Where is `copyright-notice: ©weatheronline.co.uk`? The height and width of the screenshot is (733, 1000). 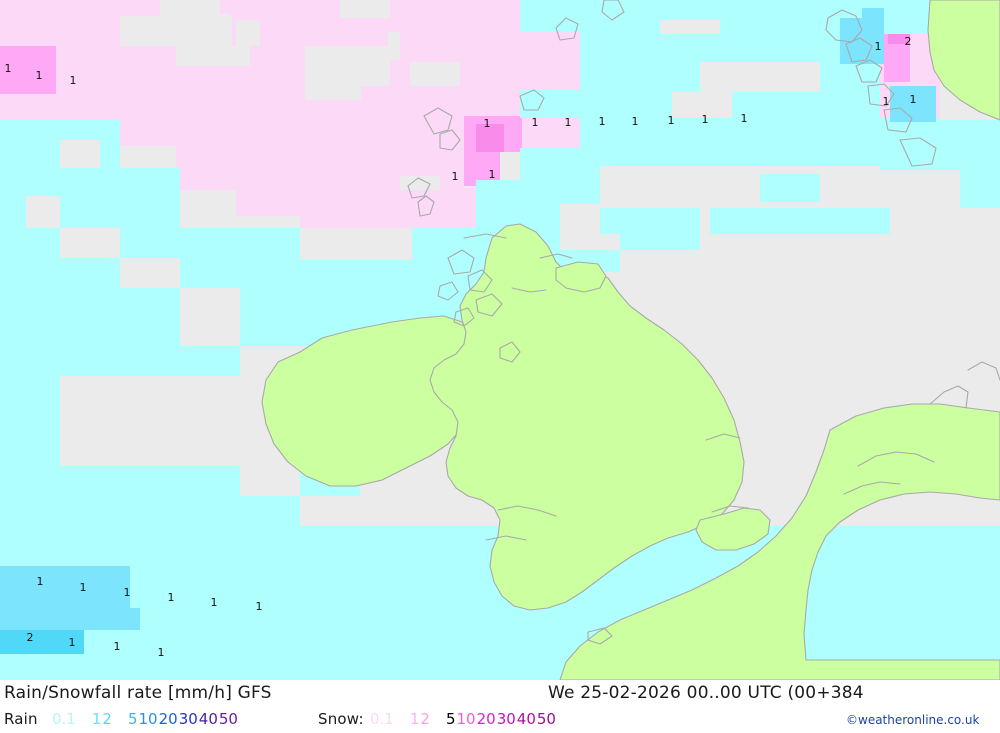 copyright-notice: ©weatheronline.co.uk is located at coordinates (913, 720).